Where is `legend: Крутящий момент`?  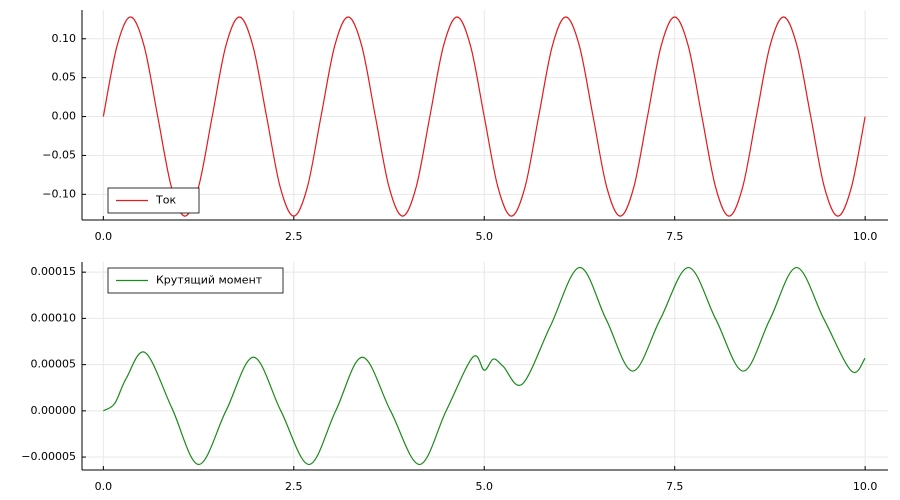 legend: Крутящий момент is located at coordinates (195, 280).